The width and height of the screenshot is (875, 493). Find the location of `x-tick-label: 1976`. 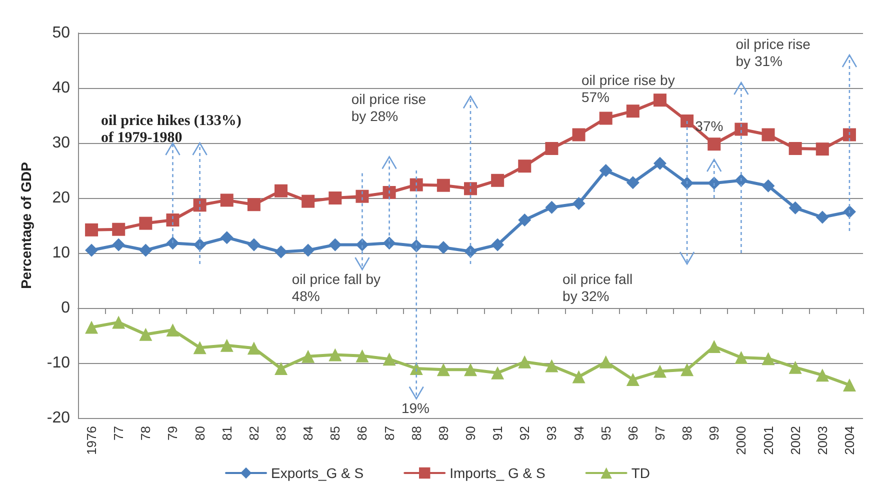

x-tick-label: 1976 is located at coordinates (92, 440).